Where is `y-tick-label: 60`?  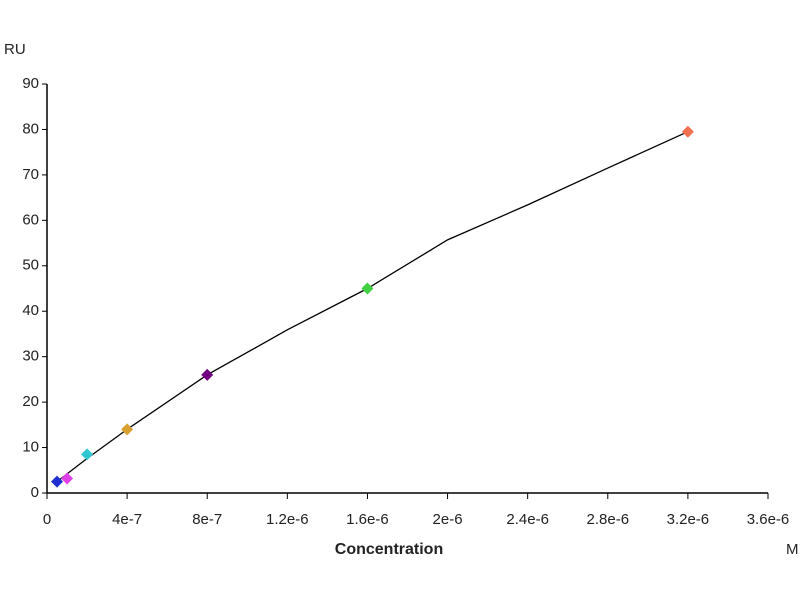 y-tick-label: 60 is located at coordinates (30, 219).